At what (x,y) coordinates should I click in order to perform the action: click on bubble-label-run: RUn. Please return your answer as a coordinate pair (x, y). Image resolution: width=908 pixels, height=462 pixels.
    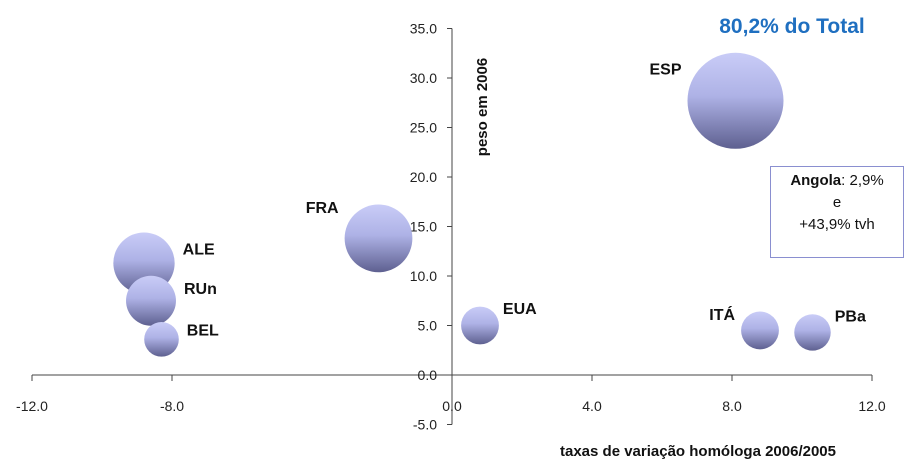
    Looking at the image, I should click on (200, 289).